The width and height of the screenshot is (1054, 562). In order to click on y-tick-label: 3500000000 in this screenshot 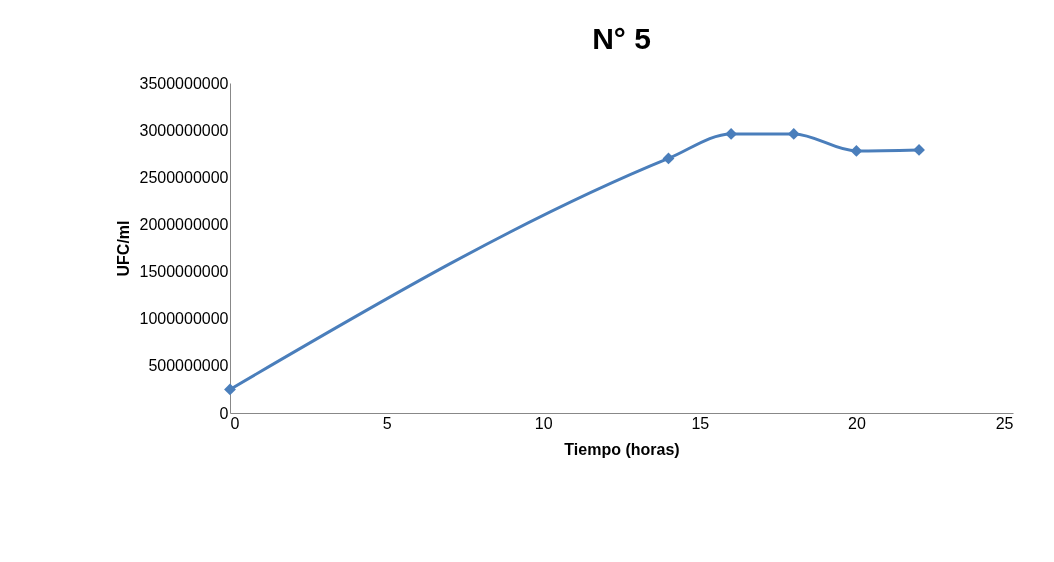, I will do `click(184, 83)`.